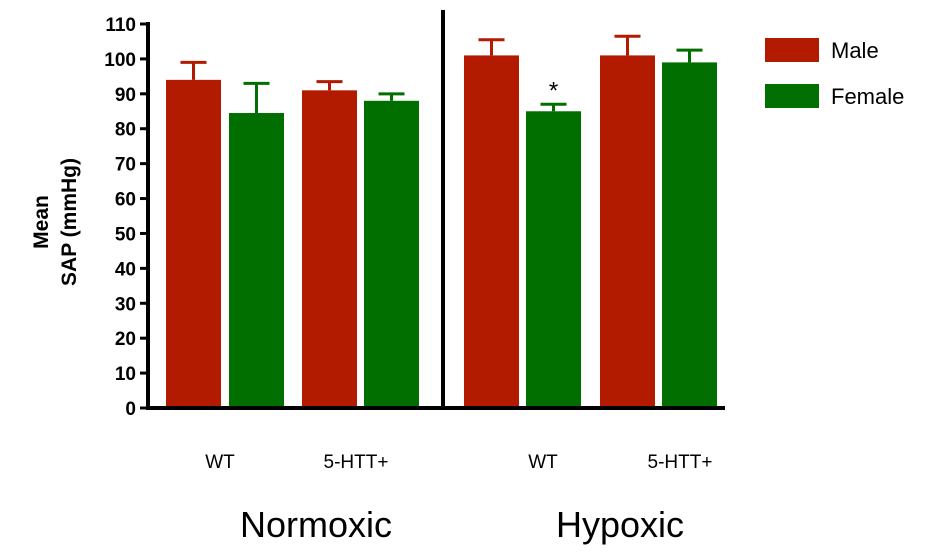 Image resolution: width=937 pixels, height=553 pixels. Describe the element at coordinates (620, 524) in the screenshot. I see `group-label-1: Hypoxic` at that location.